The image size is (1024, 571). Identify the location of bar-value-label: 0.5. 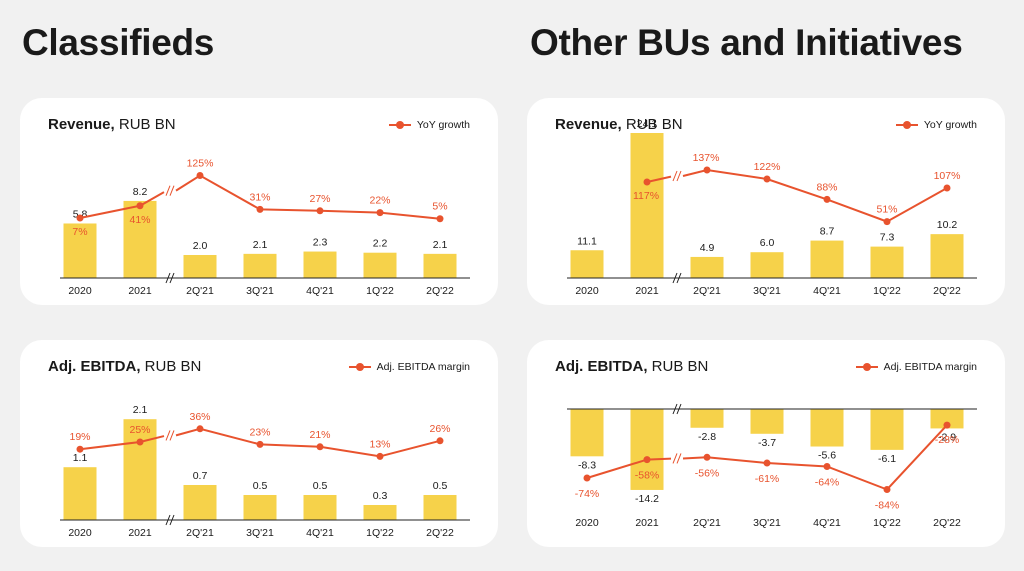
(260, 486).